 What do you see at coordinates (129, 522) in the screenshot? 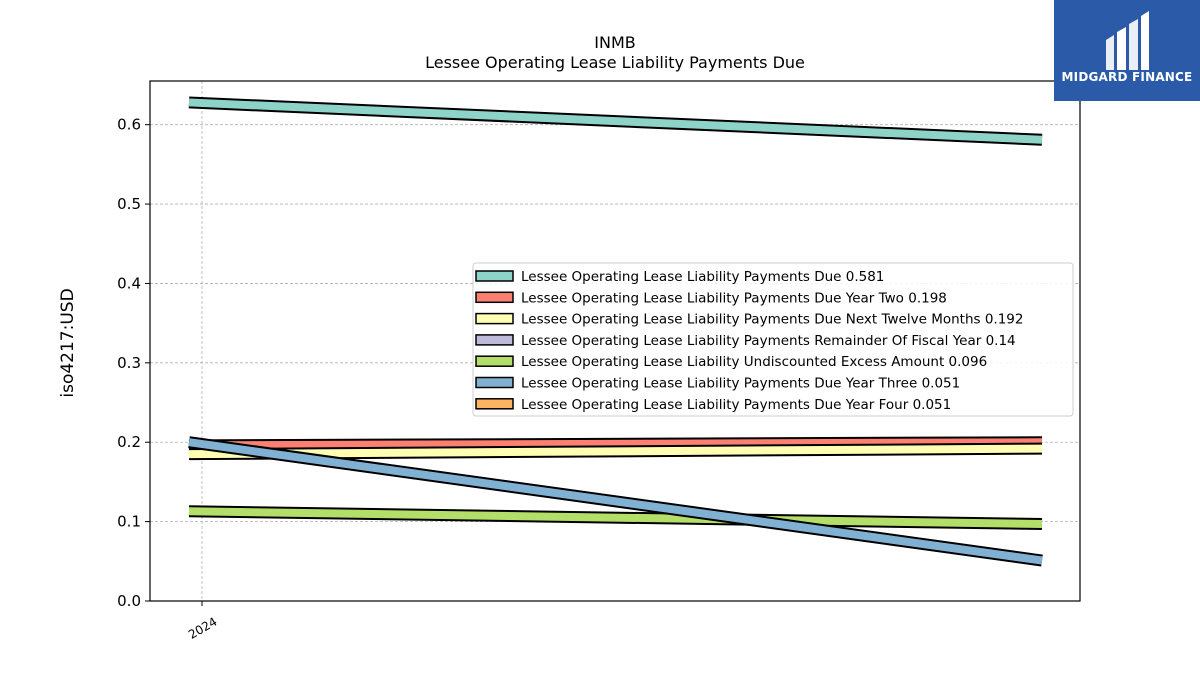
I see `y-tick-label: 0.1` at bounding box center [129, 522].